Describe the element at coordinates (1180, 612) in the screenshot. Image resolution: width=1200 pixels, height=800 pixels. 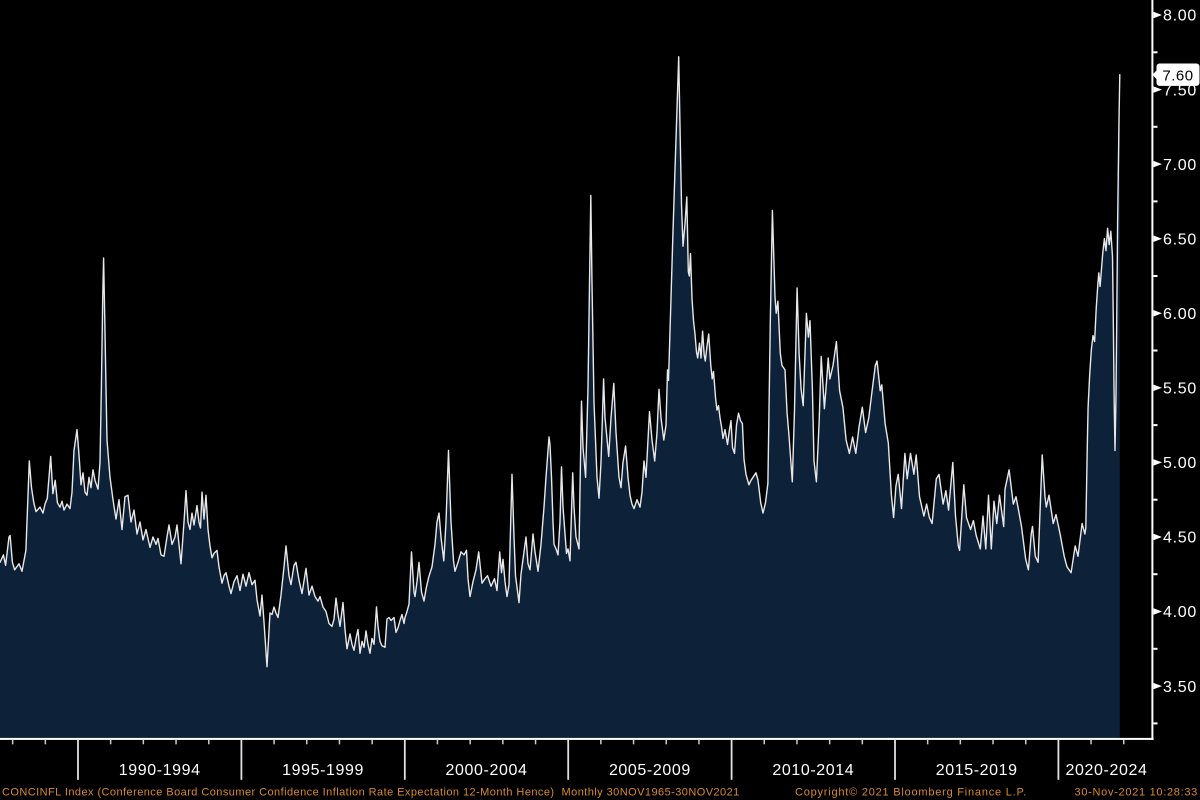
I see `svg-text: 4.00` at that location.